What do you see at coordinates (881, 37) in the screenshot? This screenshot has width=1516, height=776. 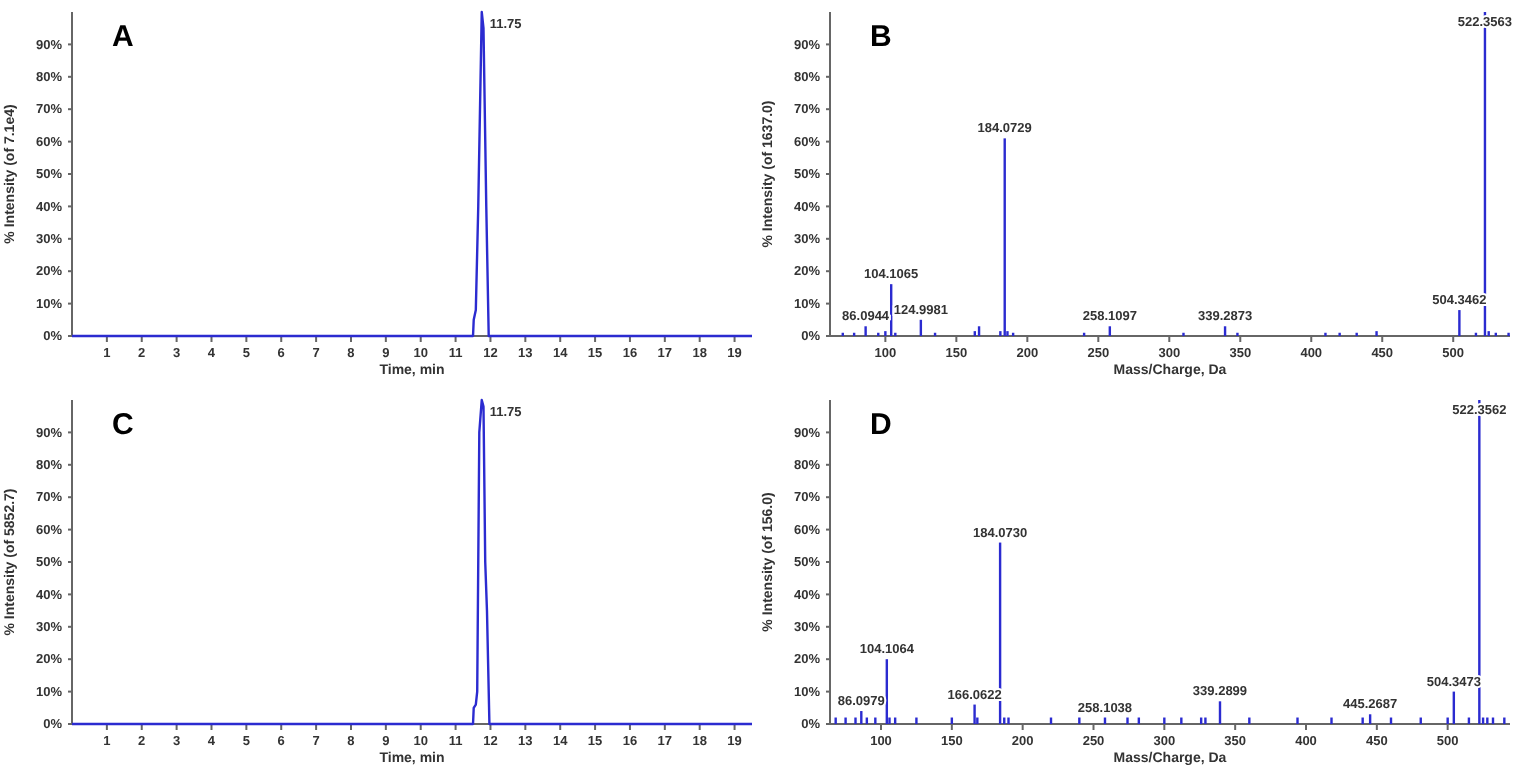 I see `chart-title: B` at bounding box center [881, 37].